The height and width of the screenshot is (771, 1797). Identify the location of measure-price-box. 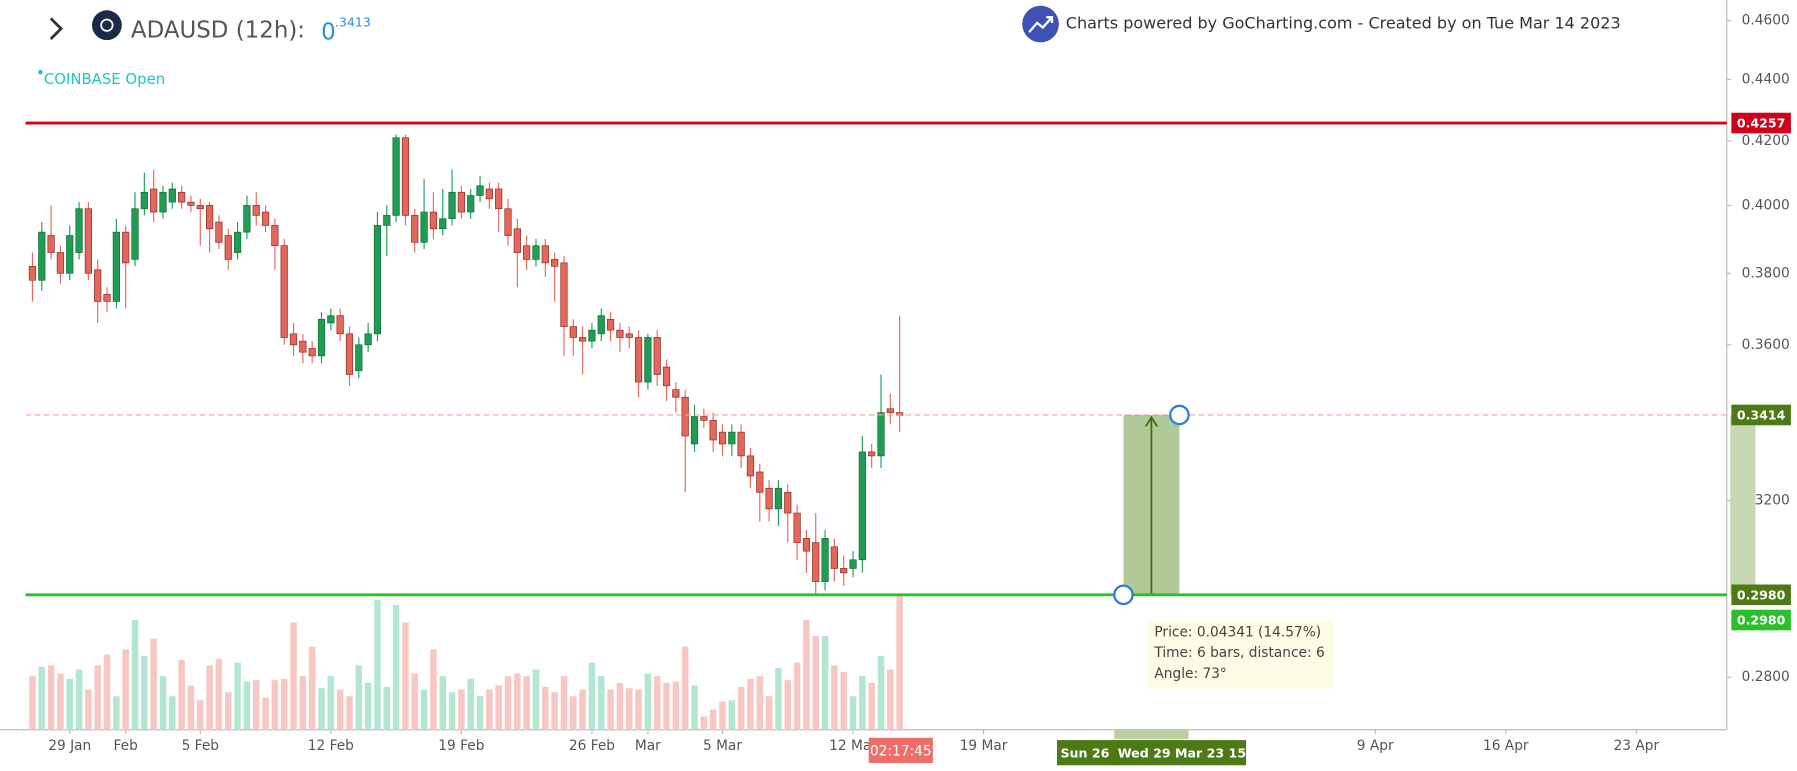
(1761, 620).